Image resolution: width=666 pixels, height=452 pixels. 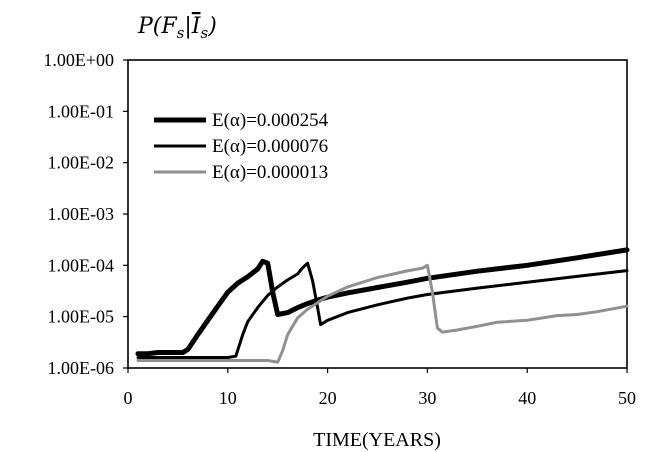 I want to click on legend: E(α)=0.000254 E(α)=0.000076 E(α)=0.000013, so click(x=241, y=146).